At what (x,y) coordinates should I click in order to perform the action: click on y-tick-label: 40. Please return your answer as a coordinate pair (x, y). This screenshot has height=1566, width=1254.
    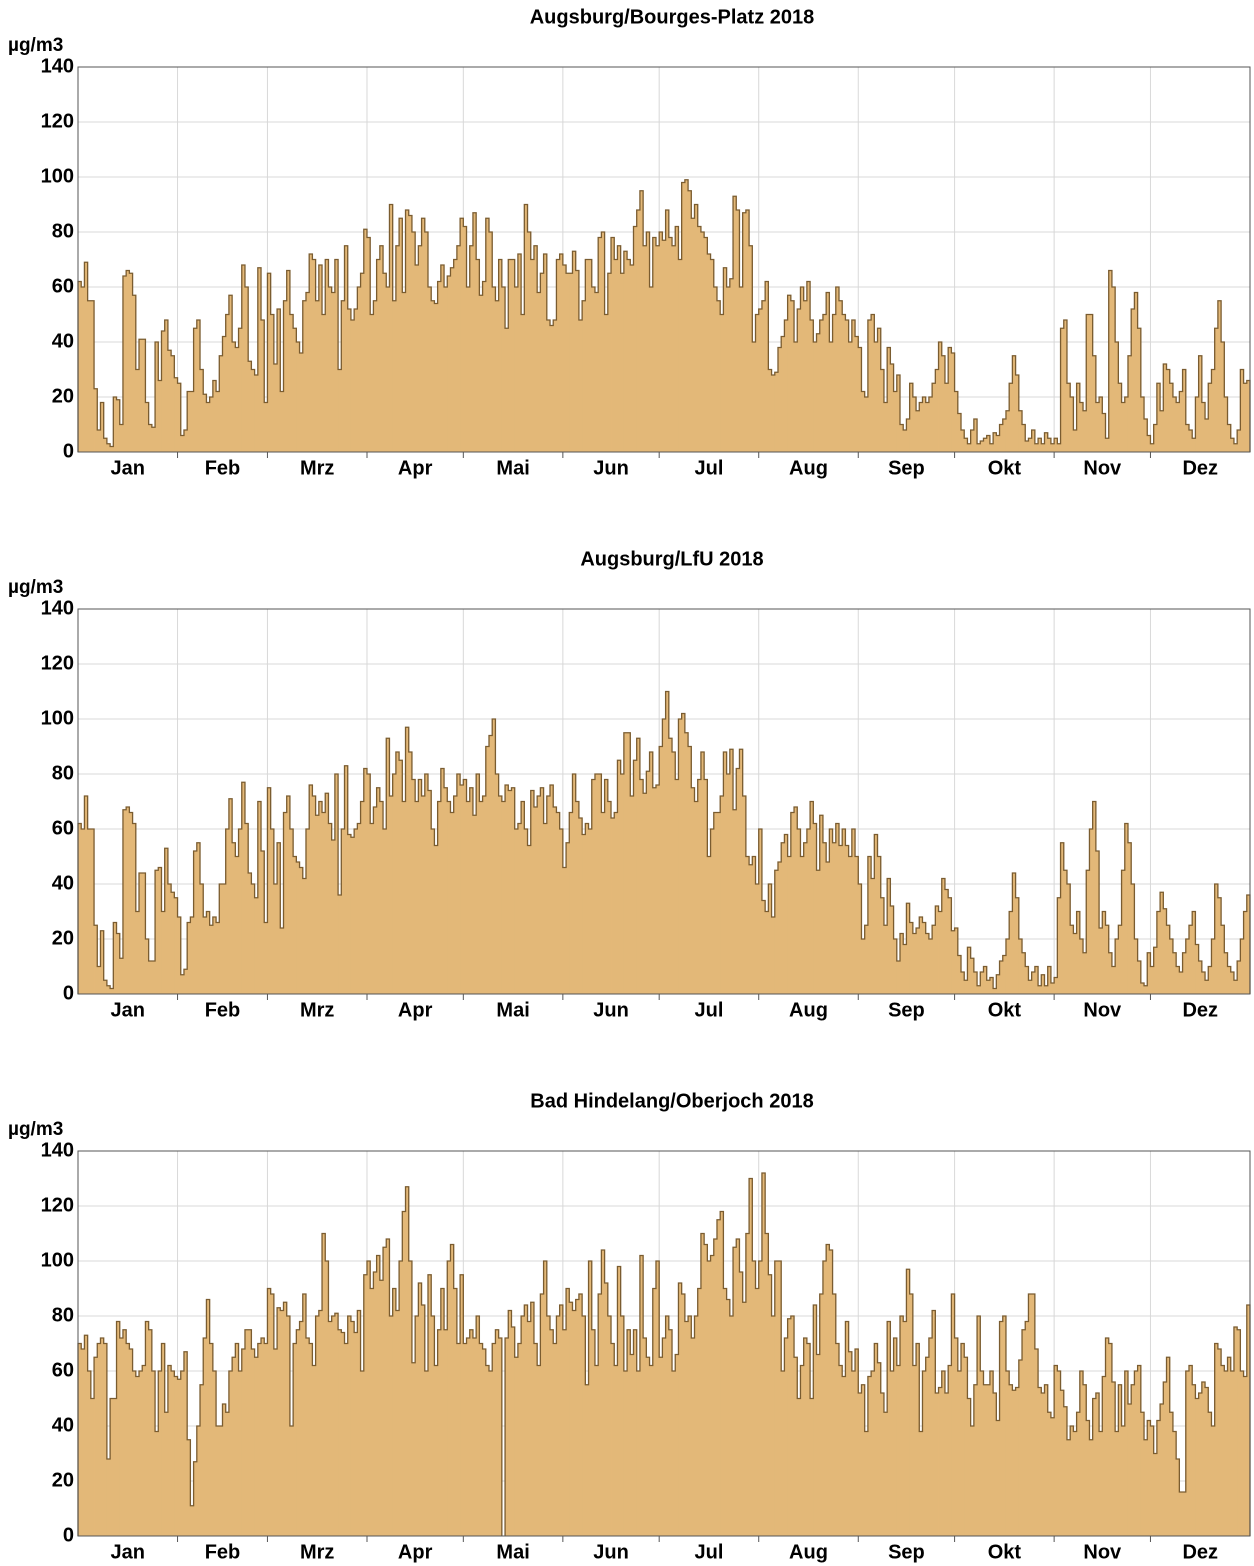
    Looking at the image, I should click on (63, 341).